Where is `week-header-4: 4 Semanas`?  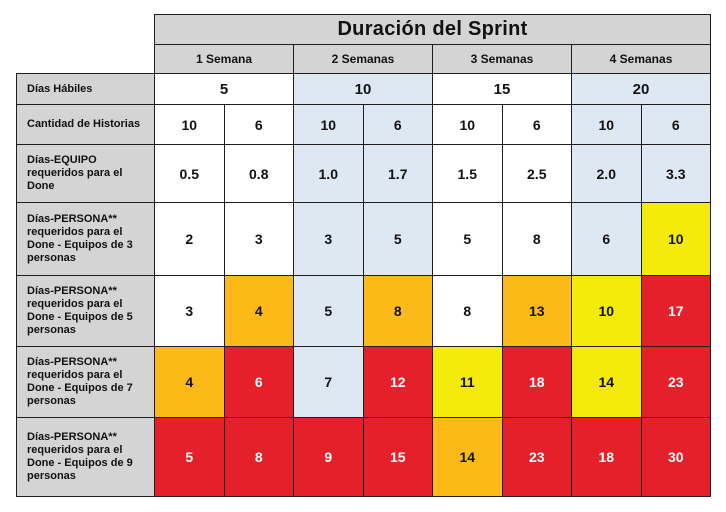
week-header-4: 4 Semanas is located at coordinates (641, 59).